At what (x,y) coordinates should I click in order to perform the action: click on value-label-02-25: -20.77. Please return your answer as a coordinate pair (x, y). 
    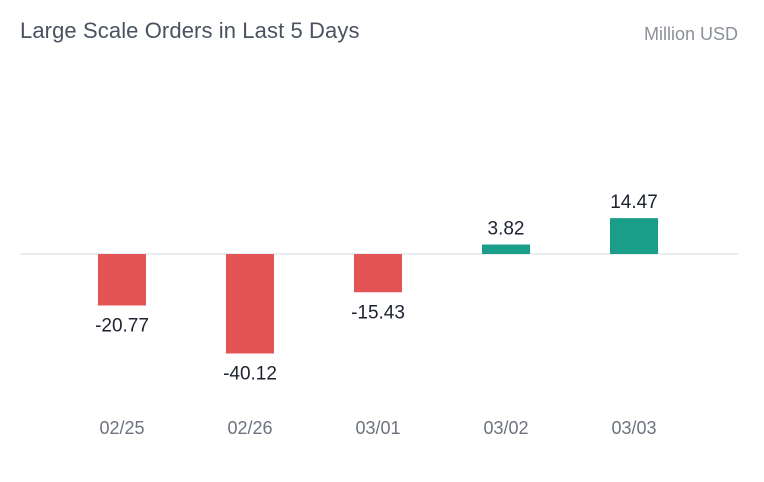
    Looking at the image, I should click on (122, 326).